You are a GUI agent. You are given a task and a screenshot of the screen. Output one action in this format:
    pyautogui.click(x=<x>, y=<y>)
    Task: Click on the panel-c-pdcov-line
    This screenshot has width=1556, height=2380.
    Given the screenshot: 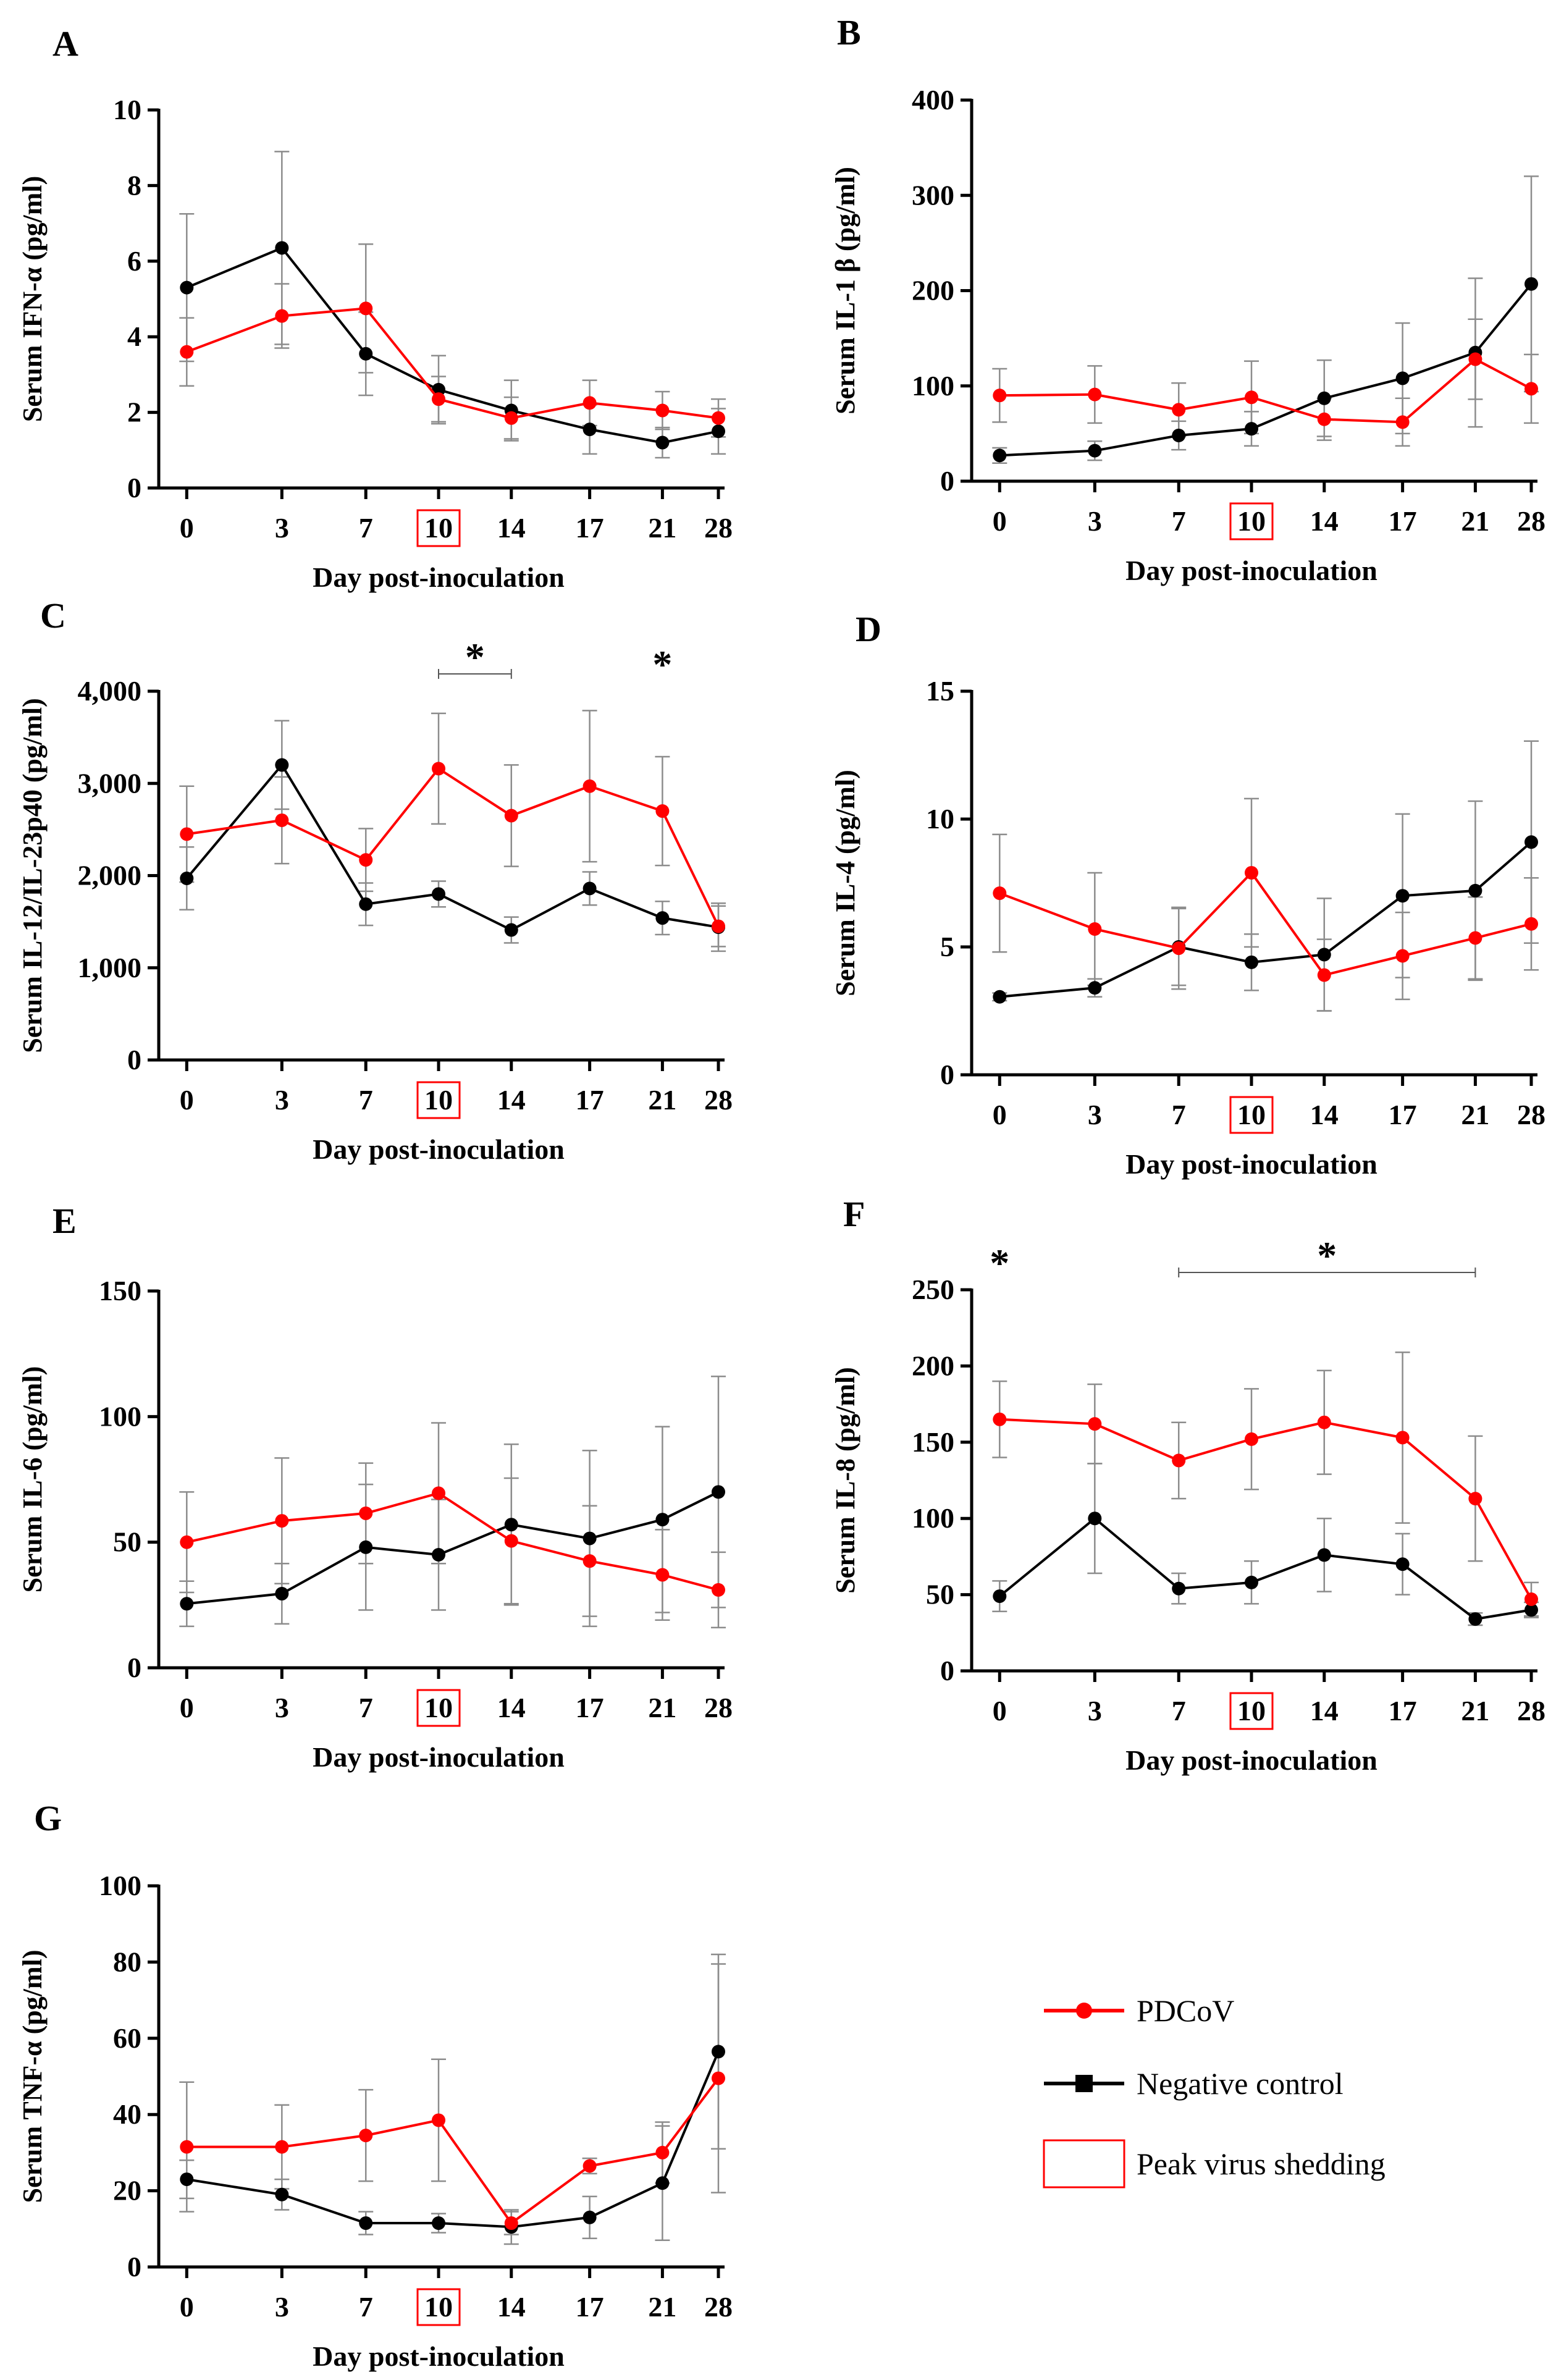 What is the action you would take?
    pyautogui.click(x=453, y=847)
    